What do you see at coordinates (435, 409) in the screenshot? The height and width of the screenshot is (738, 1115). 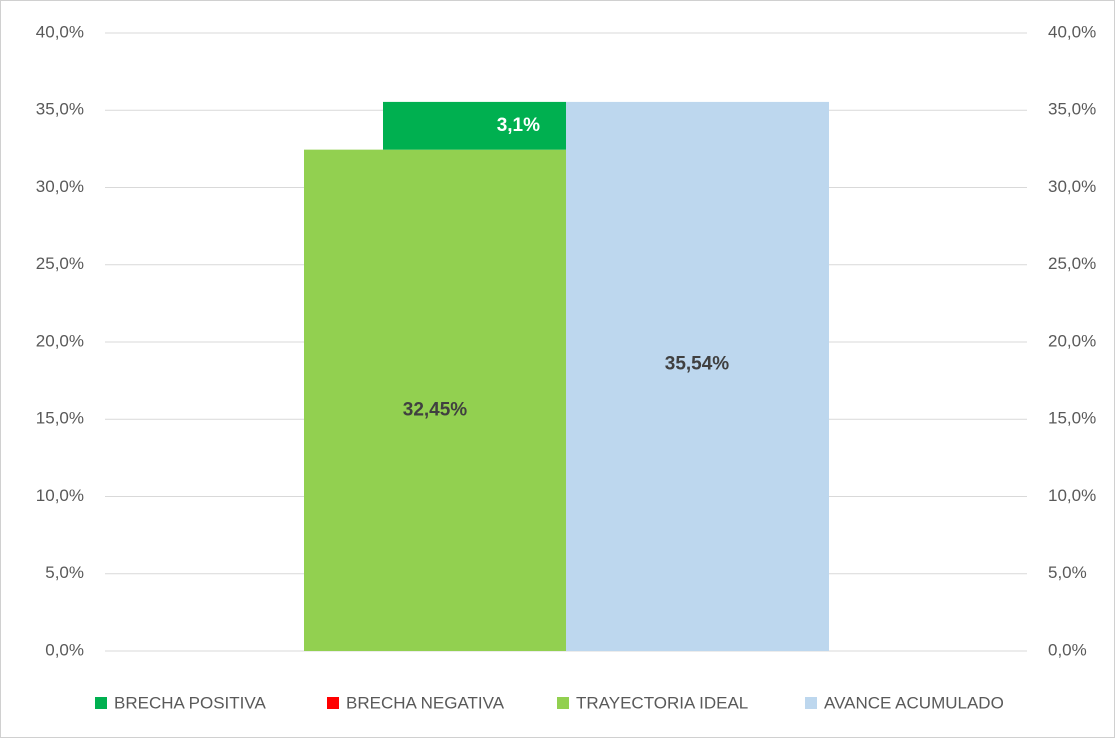 I see `data-label: 32,45%` at bounding box center [435, 409].